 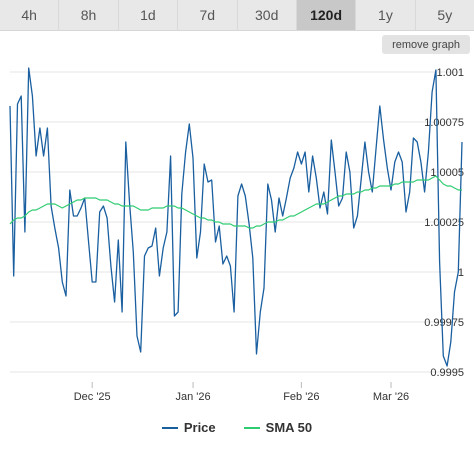 What do you see at coordinates (251, 427) in the screenshot?
I see `legend-swatch-sma` at bounding box center [251, 427].